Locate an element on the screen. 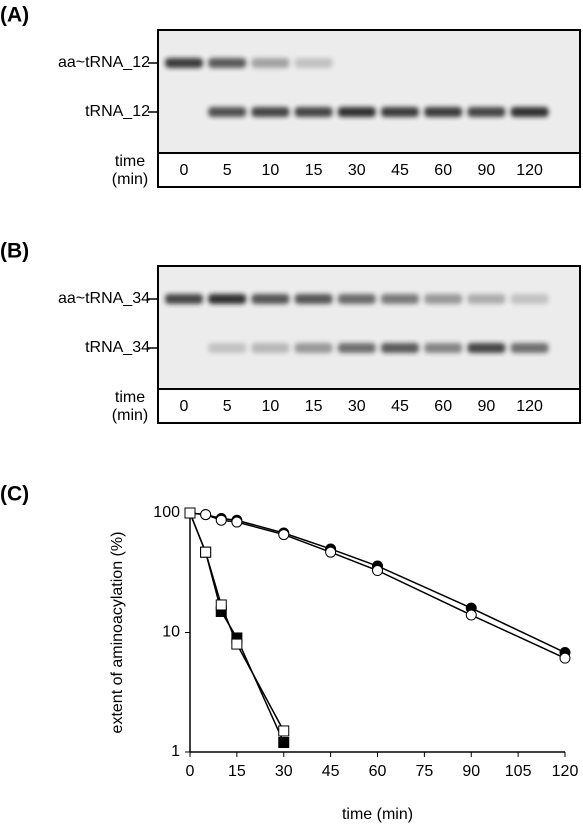 The width and height of the screenshot is (583, 829). band-label: tRNA_34 is located at coordinates (117, 347).